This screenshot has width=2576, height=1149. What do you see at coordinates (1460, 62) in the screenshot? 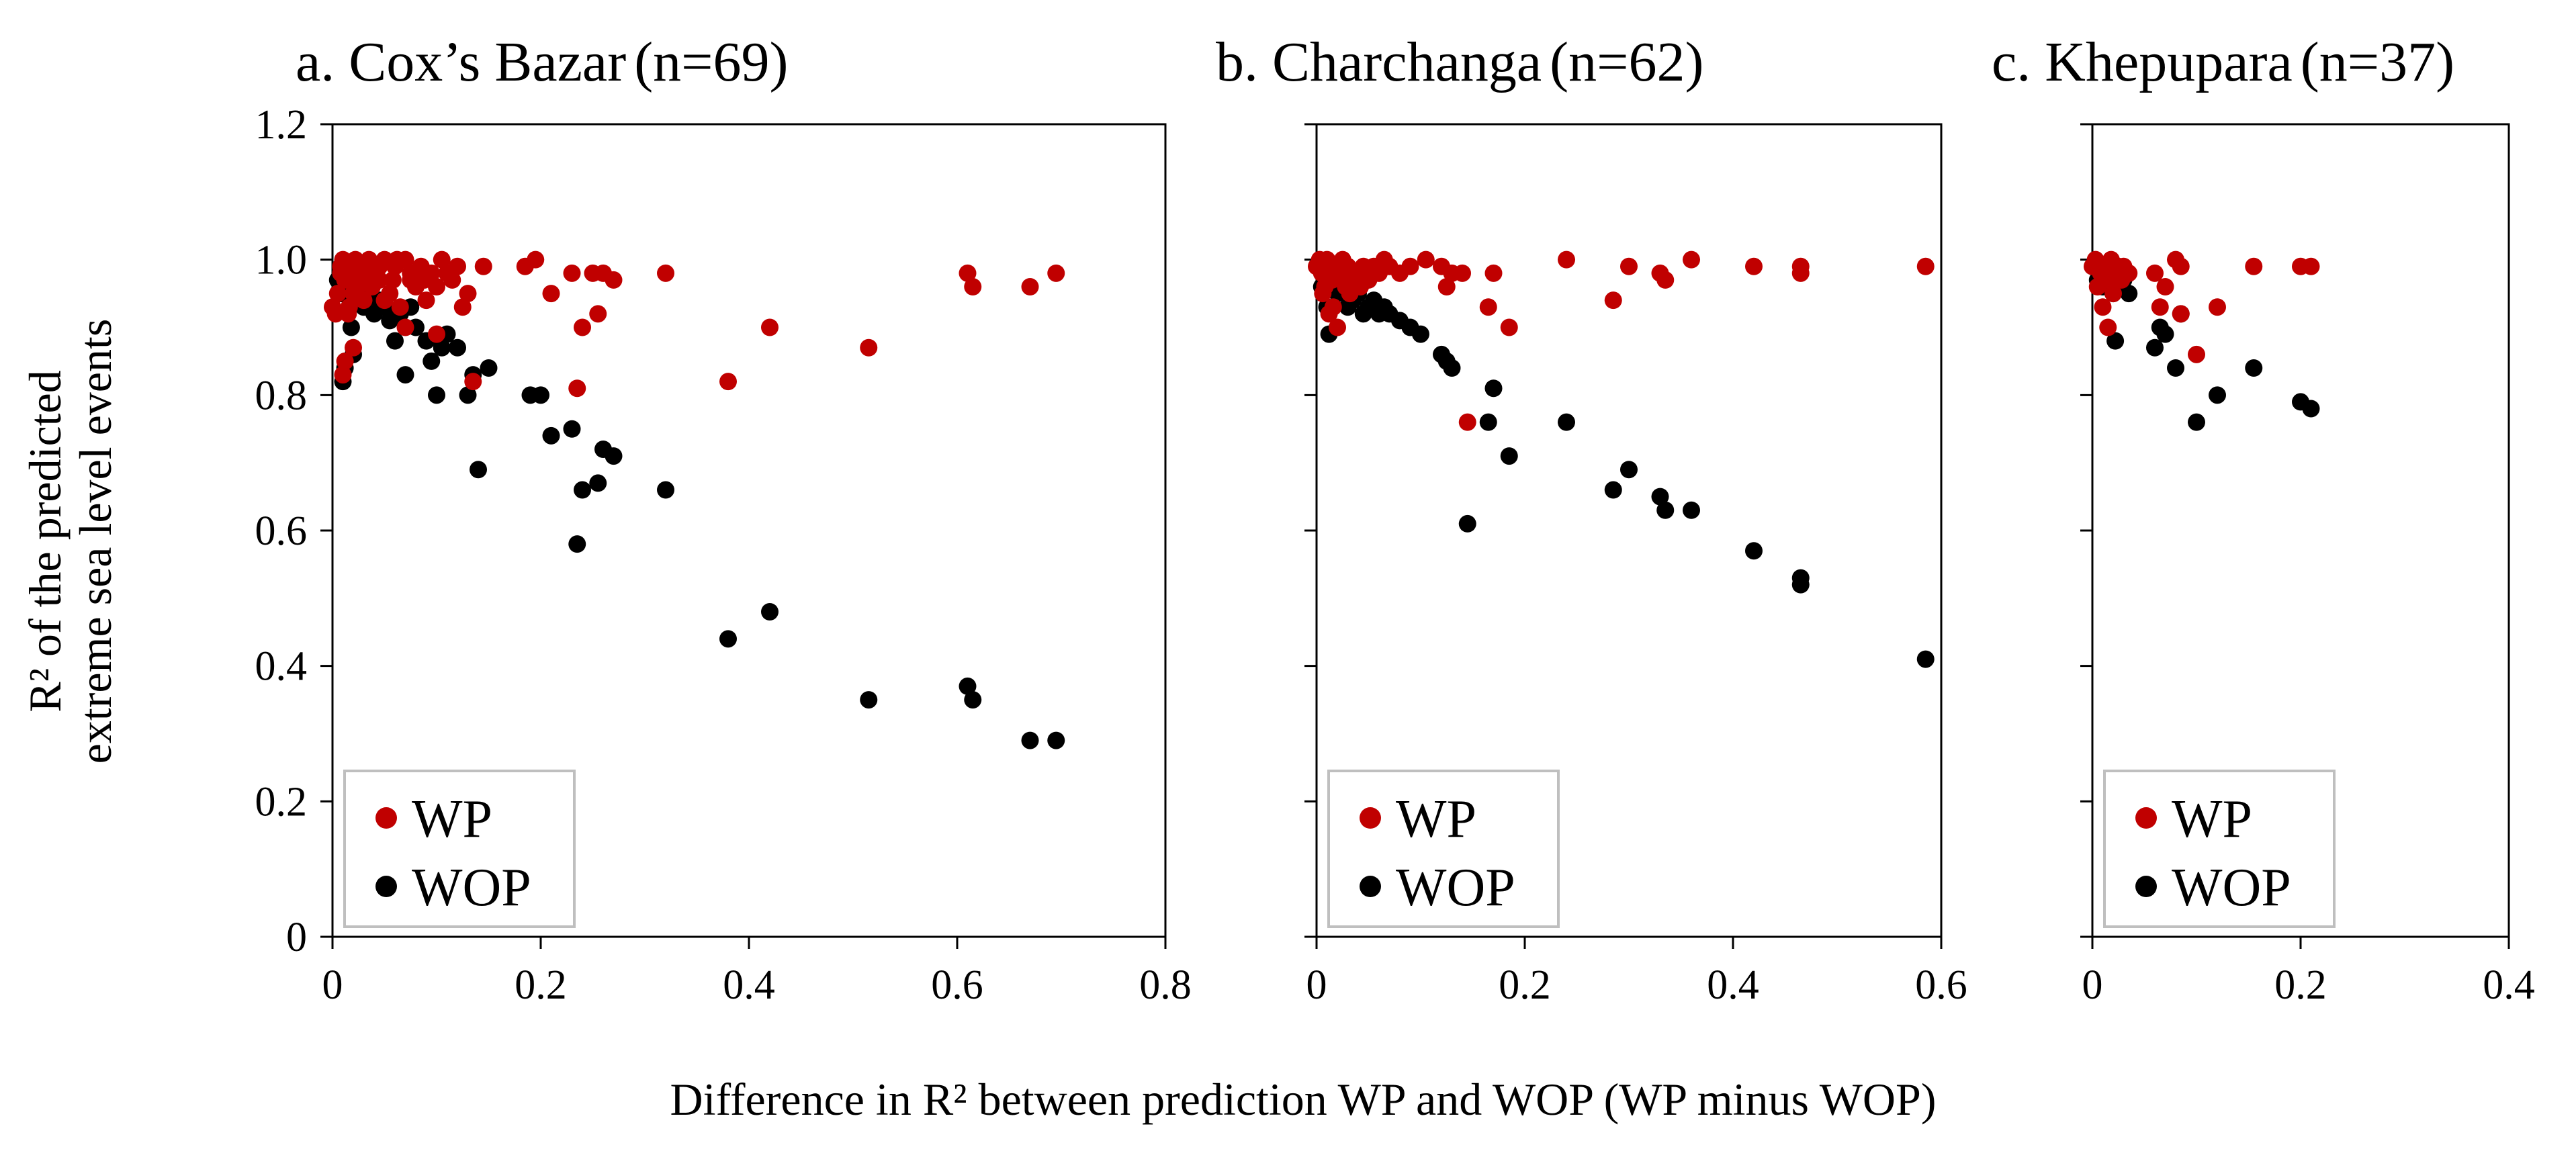
I see `panel-title: b. Charchanga (n=62)` at bounding box center [1460, 62].